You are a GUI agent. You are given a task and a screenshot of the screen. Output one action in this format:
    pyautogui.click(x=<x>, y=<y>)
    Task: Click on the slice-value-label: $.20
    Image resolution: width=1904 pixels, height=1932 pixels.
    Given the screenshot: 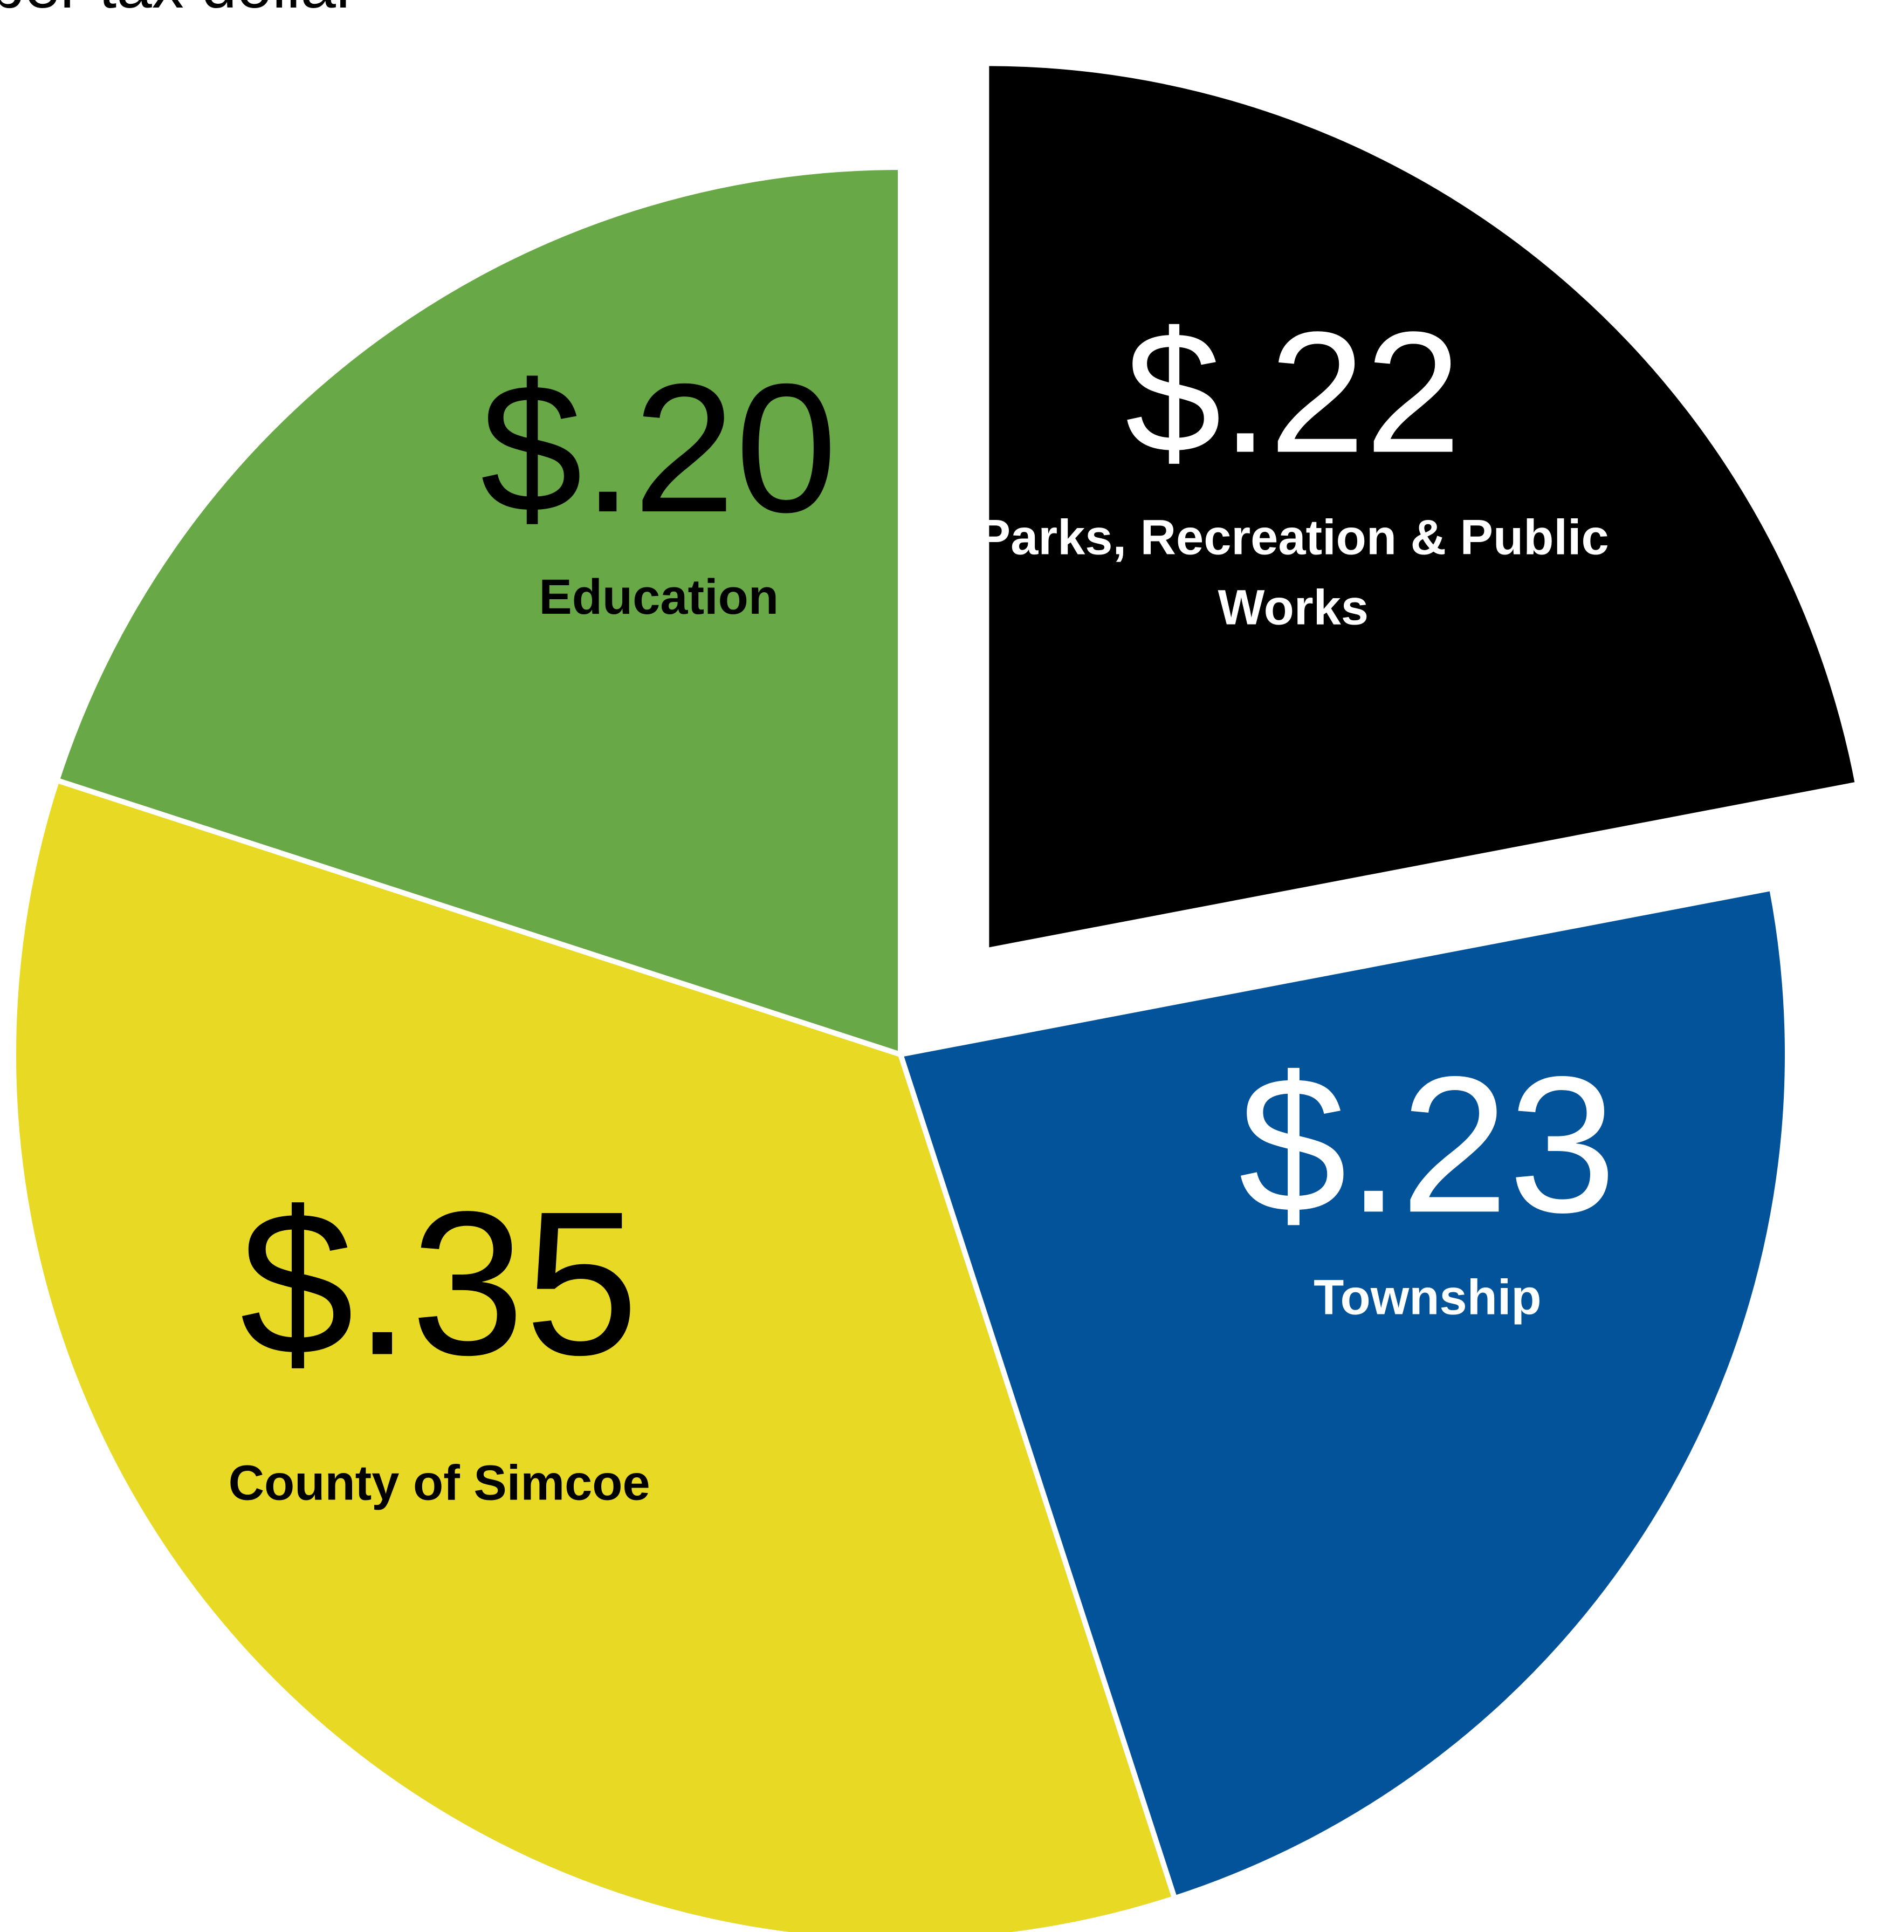 What is the action you would take?
    pyautogui.click(x=658, y=448)
    